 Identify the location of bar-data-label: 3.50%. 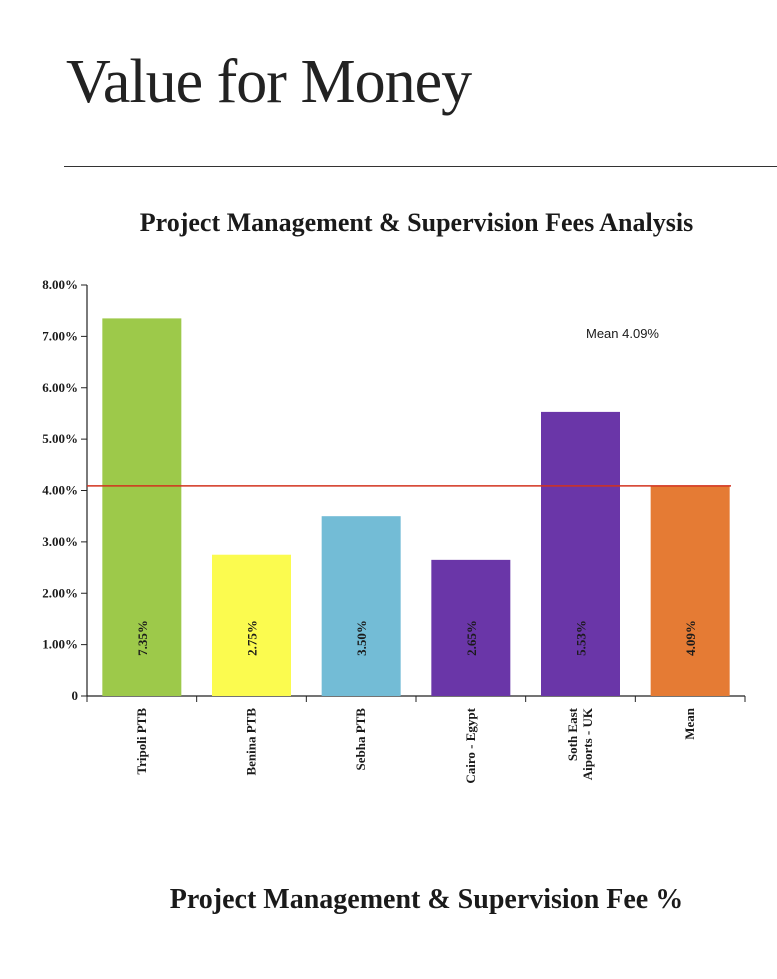
(361, 638).